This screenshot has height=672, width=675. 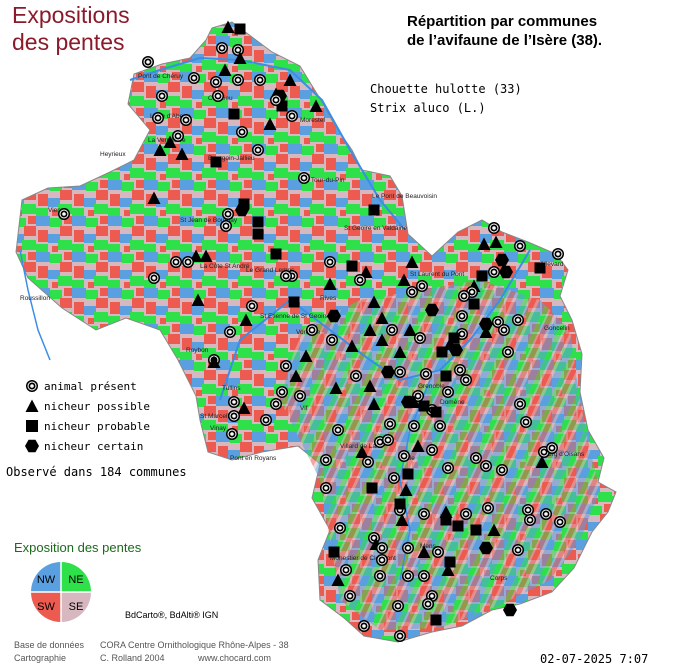 What do you see at coordinates (170, 116) in the screenshot?
I see `place-label: L'Isle d'Abeau` at bounding box center [170, 116].